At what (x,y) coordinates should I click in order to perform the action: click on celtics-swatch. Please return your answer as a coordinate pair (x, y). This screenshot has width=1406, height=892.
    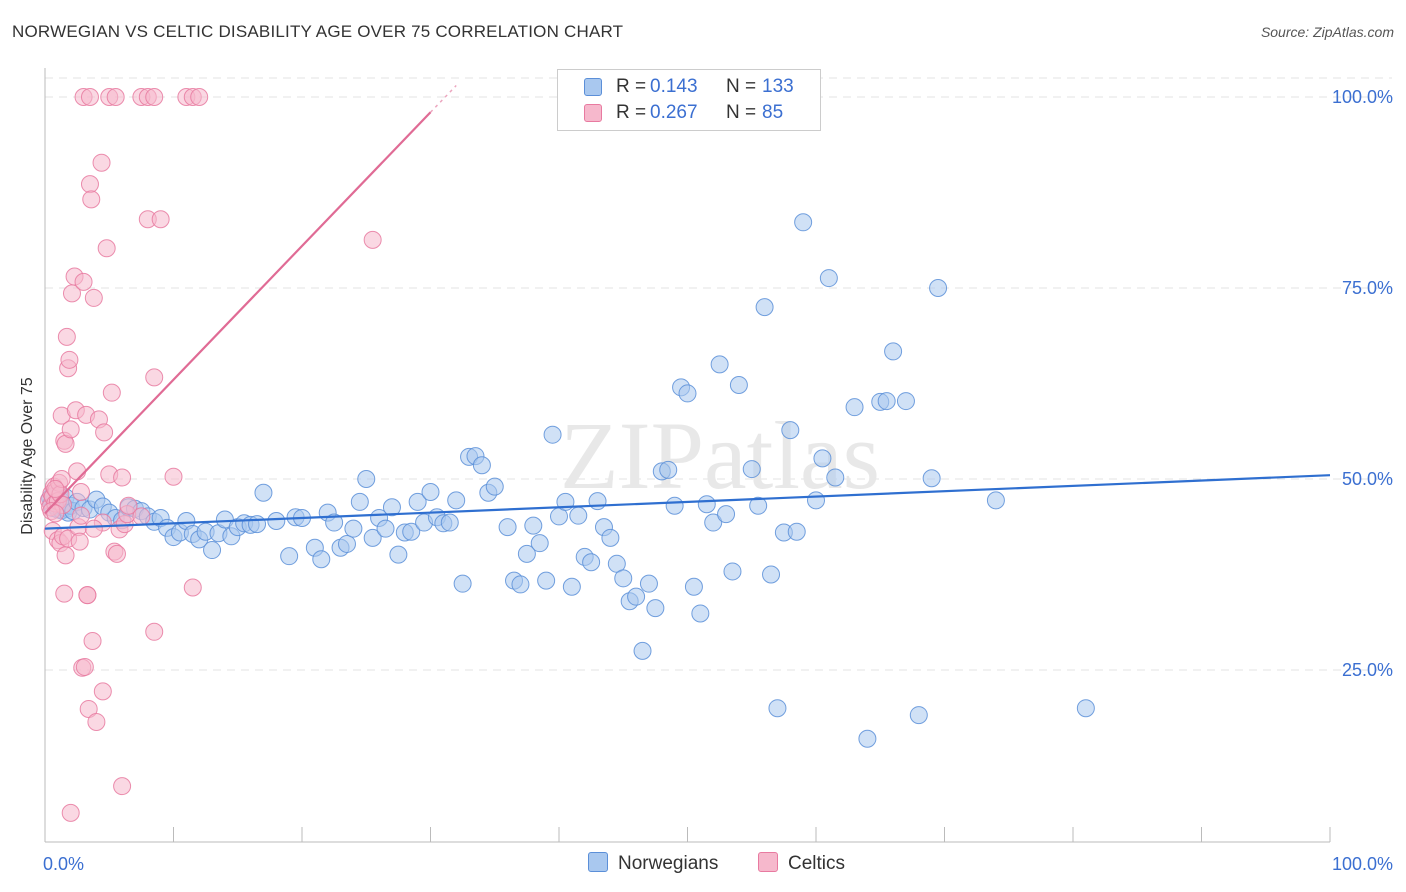
    Looking at the image, I should click on (768, 862).